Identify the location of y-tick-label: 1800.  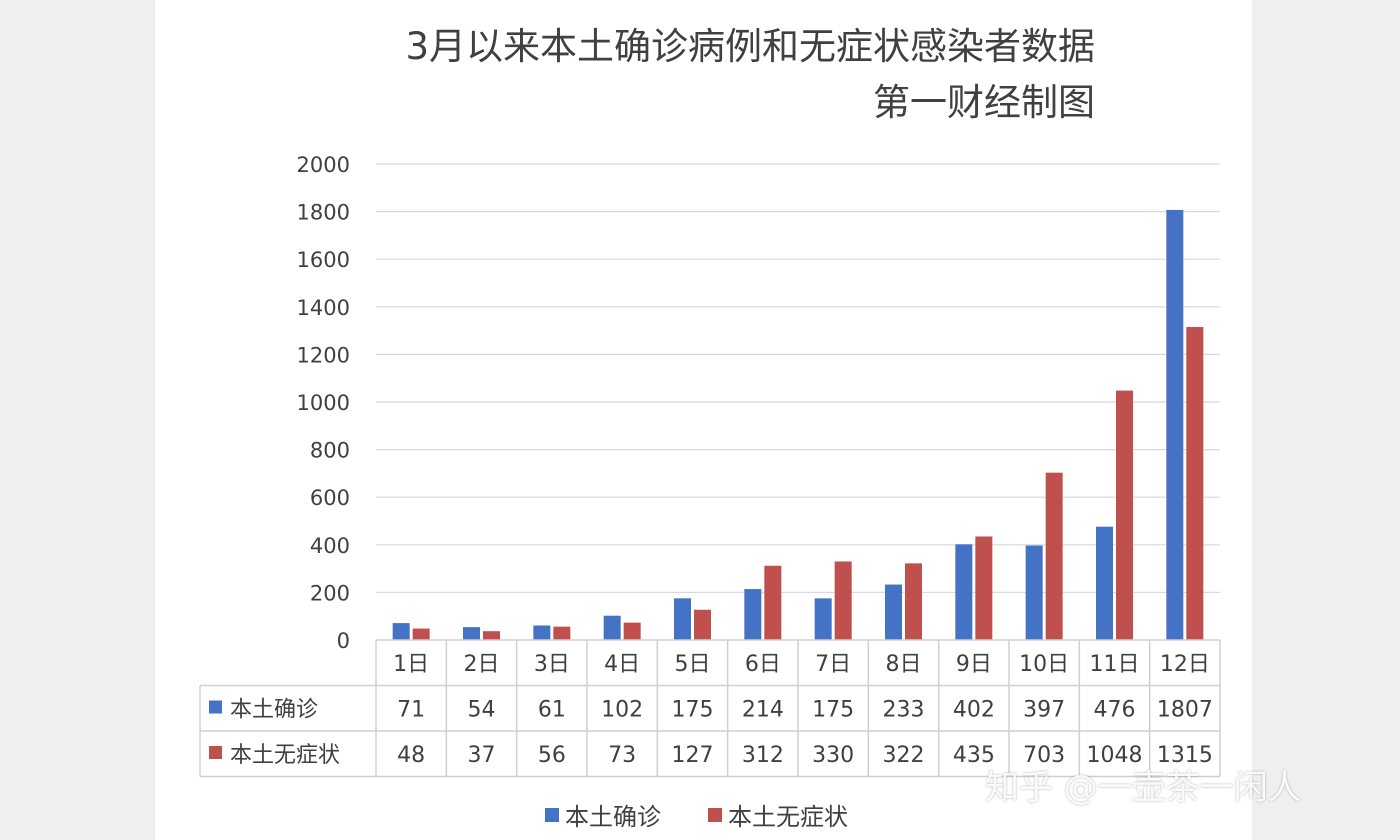
(323, 213).